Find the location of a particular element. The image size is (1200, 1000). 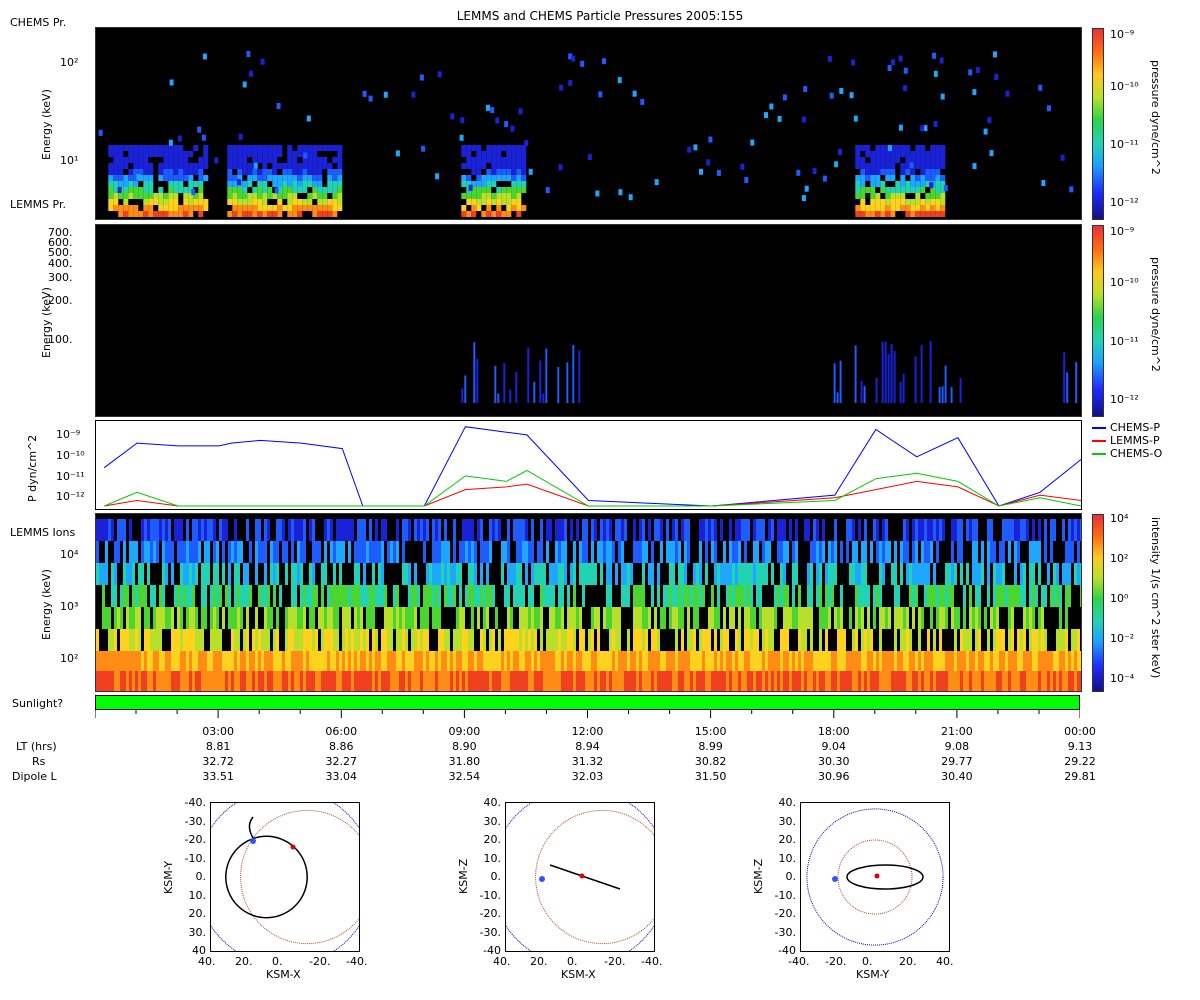

orbit-ytick: 0. is located at coordinates (496, 876).